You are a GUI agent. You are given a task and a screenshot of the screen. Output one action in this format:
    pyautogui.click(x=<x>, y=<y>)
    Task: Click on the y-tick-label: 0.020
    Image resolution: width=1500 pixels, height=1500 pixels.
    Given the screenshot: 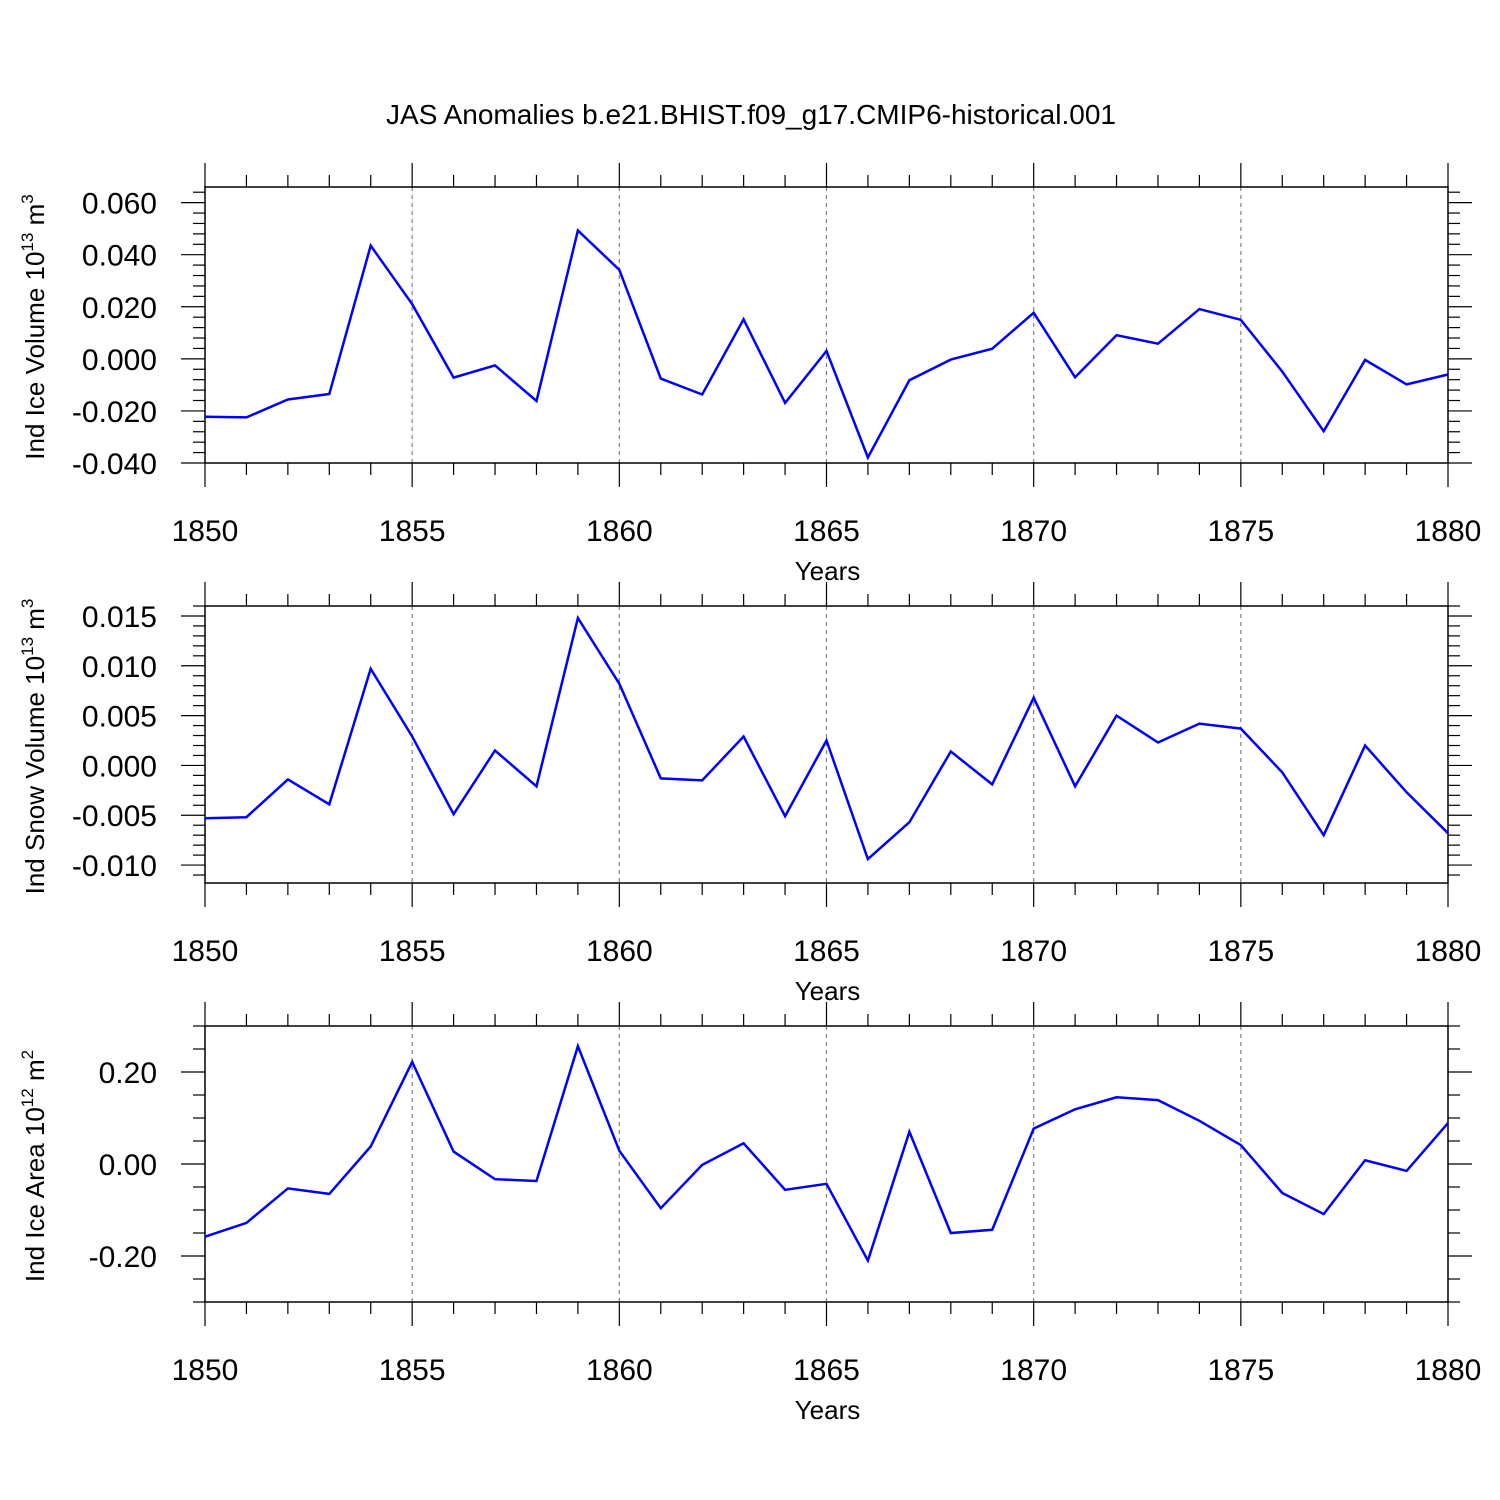 What is the action you would take?
    pyautogui.click(x=119, y=308)
    